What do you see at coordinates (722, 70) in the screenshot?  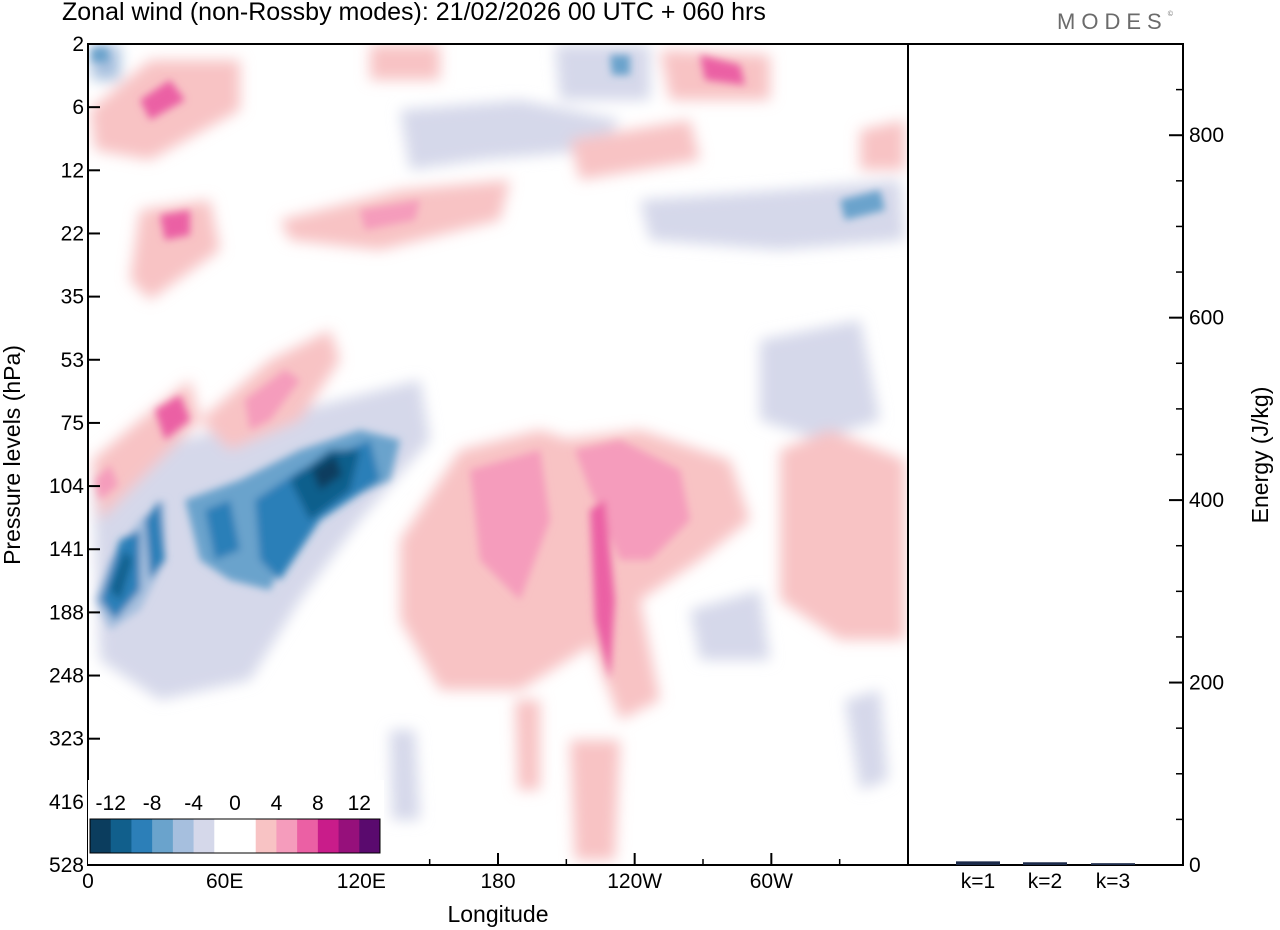 I see `pos-core-top-right` at bounding box center [722, 70].